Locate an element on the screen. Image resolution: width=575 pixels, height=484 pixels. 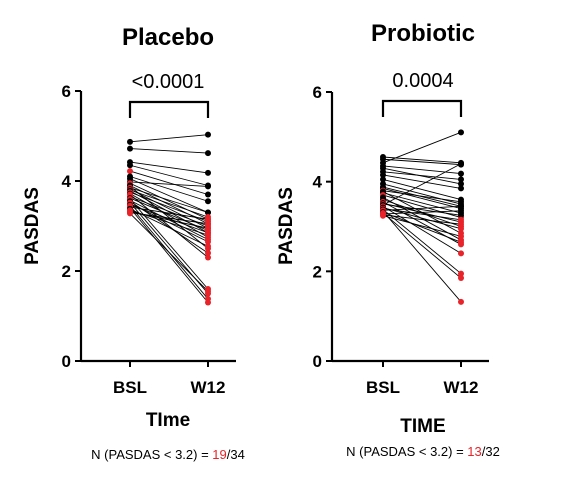
count-total: /32 is located at coordinates (491, 451).